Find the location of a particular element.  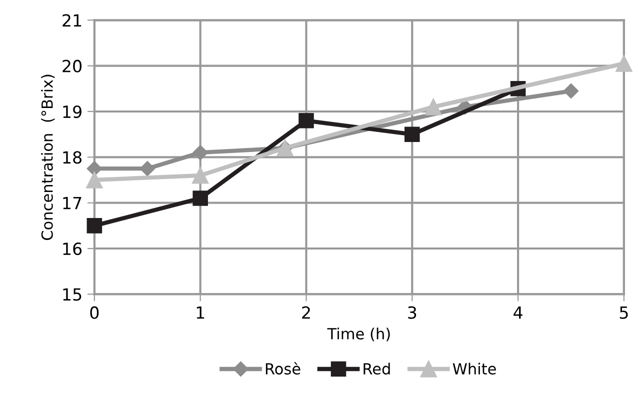

legend-label: Rosè is located at coordinates (283, 368).